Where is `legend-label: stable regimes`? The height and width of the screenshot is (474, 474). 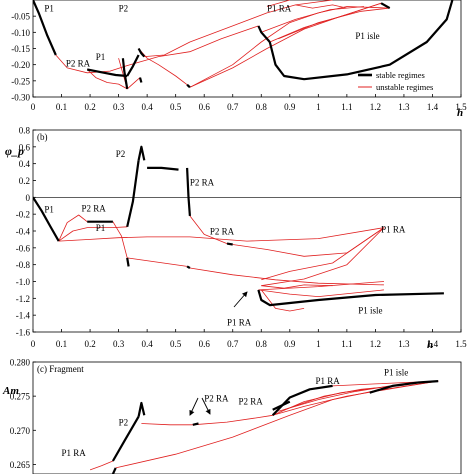 legend-label: stable regimes is located at coordinates (400, 75).